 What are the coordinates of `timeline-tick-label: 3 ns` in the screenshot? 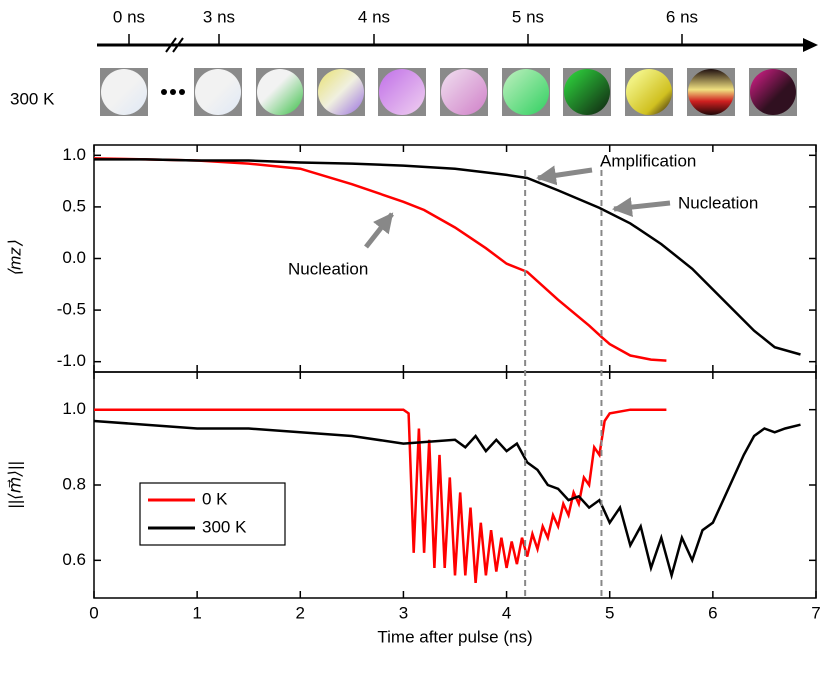 It's located at (219, 16).